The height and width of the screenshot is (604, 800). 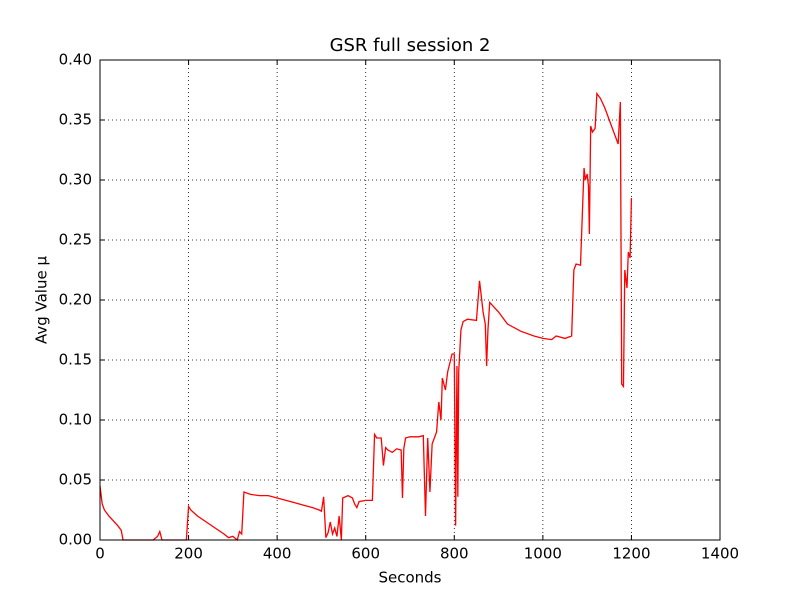 What do you see at coordinates (75, 180) in the screenshot?
I see `y-tick-label: 0.30` at bounding box center [75, 180].